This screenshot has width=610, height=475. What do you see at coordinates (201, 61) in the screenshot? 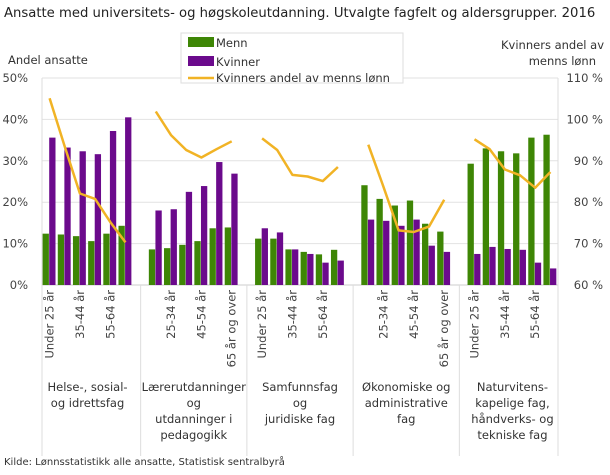
I see `legend-swatch-kvinner` at bounding box center [201, 61].